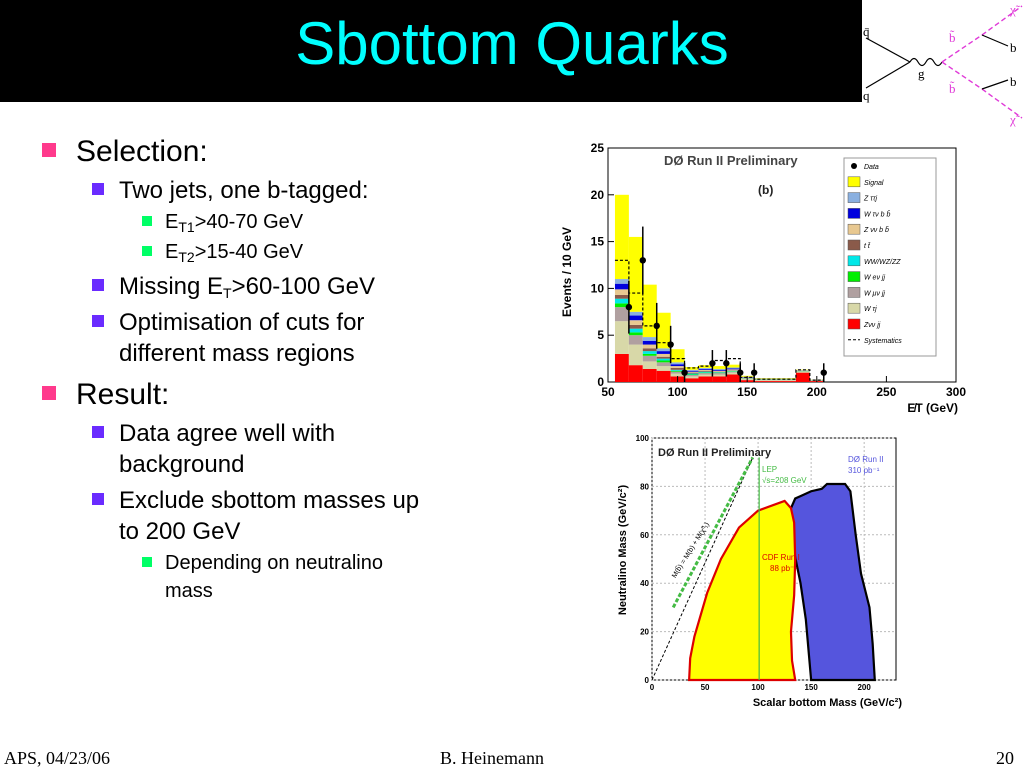 This screenshot has height=769, width=1024. I want to click on b-bottom-line, so click(995, 84).